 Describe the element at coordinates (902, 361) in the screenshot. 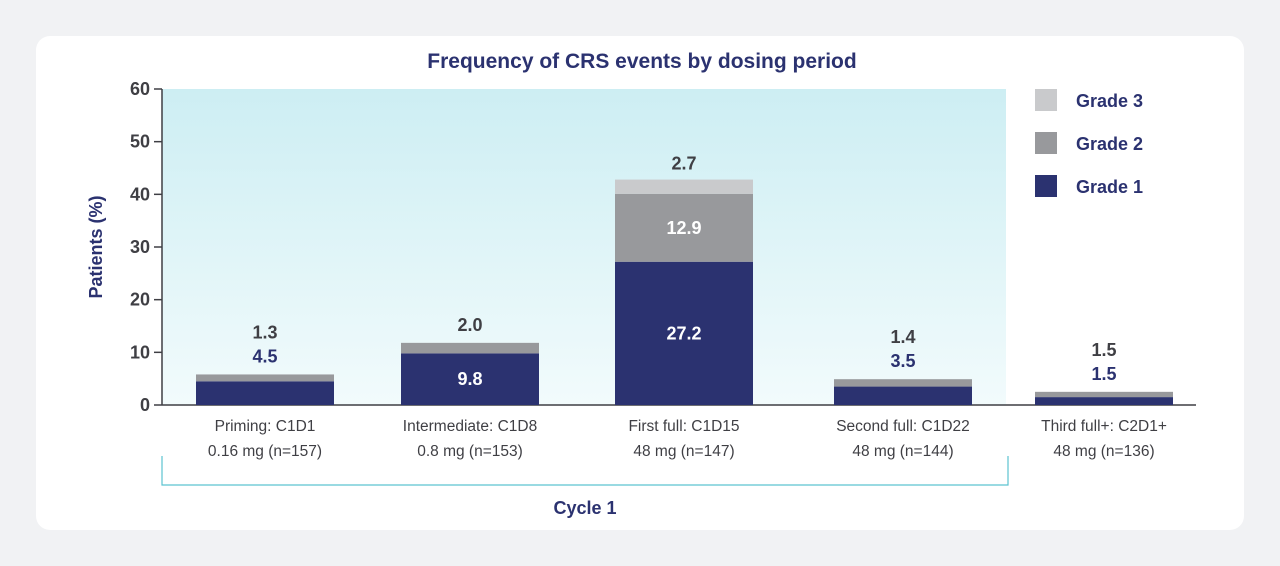

I see `data-label-grade-1: 3.5` at that location.